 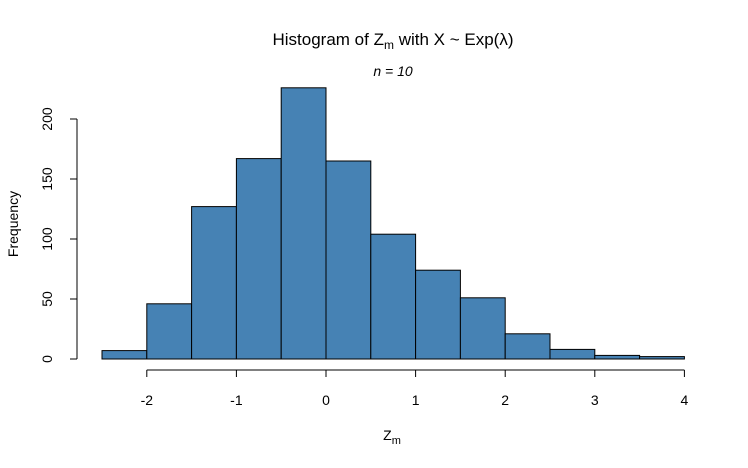 I want to click on y-axis-label: Frequency, so click(x=13, y=224).